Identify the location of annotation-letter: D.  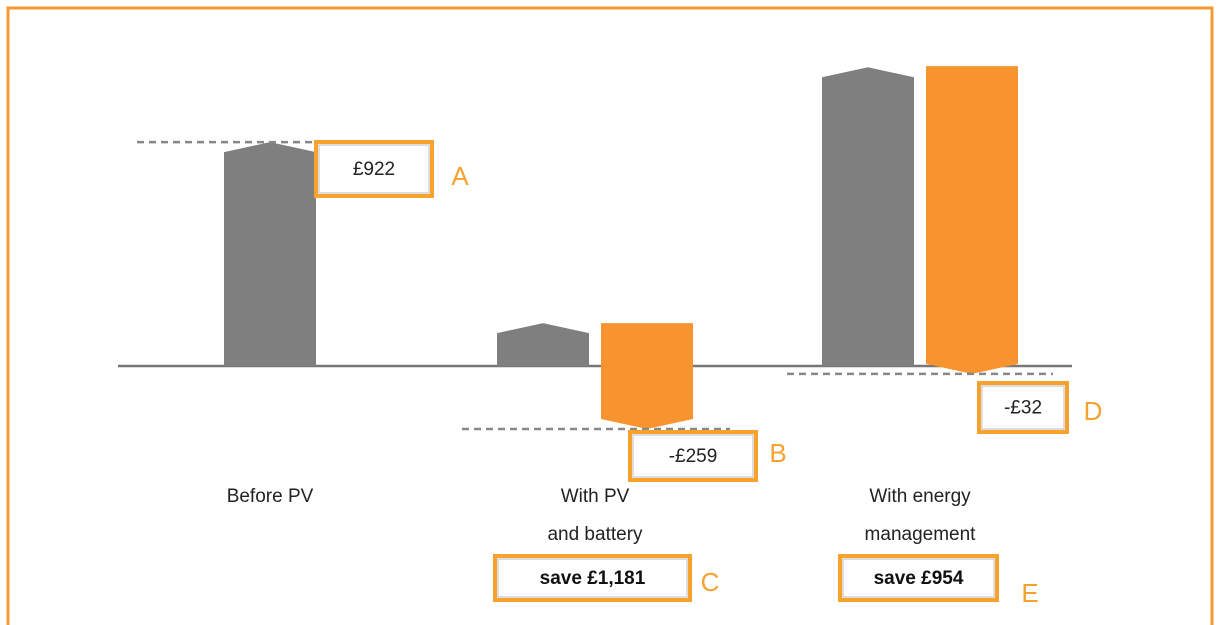
(1093, 411).